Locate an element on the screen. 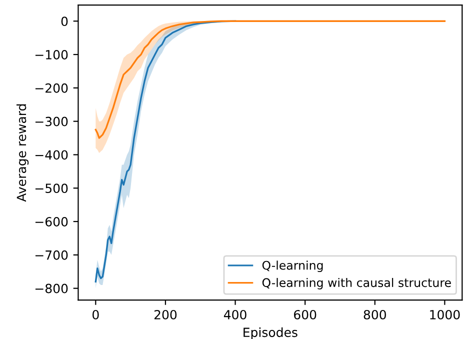 The image size is (474, 339). y-axis-title: Average reward is located at coordinates (22, 153).